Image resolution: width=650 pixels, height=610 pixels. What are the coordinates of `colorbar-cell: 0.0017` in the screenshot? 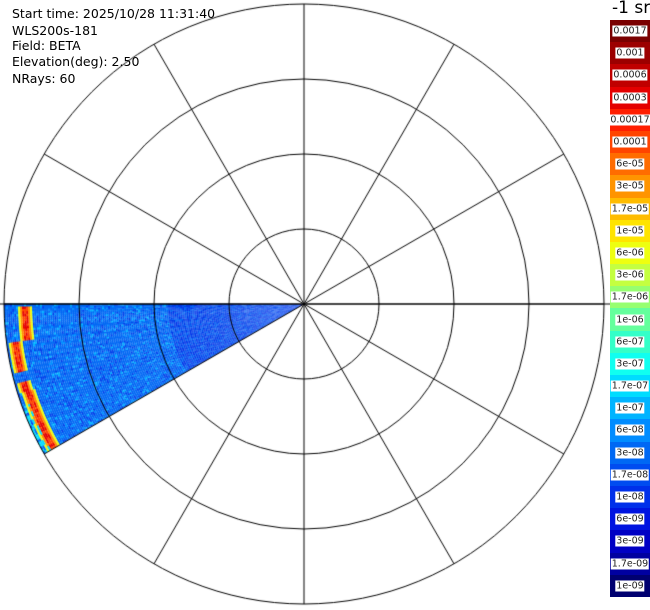 It's located at (630, 31).